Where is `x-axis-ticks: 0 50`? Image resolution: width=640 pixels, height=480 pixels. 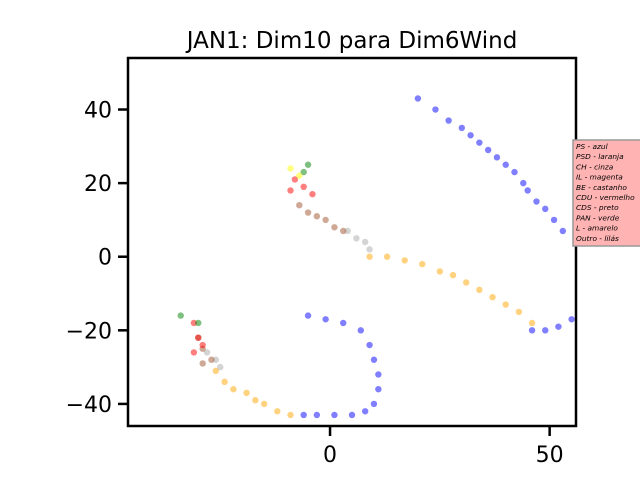
x-axis-ticks: 0 50 is located at coordinates (443, 447).